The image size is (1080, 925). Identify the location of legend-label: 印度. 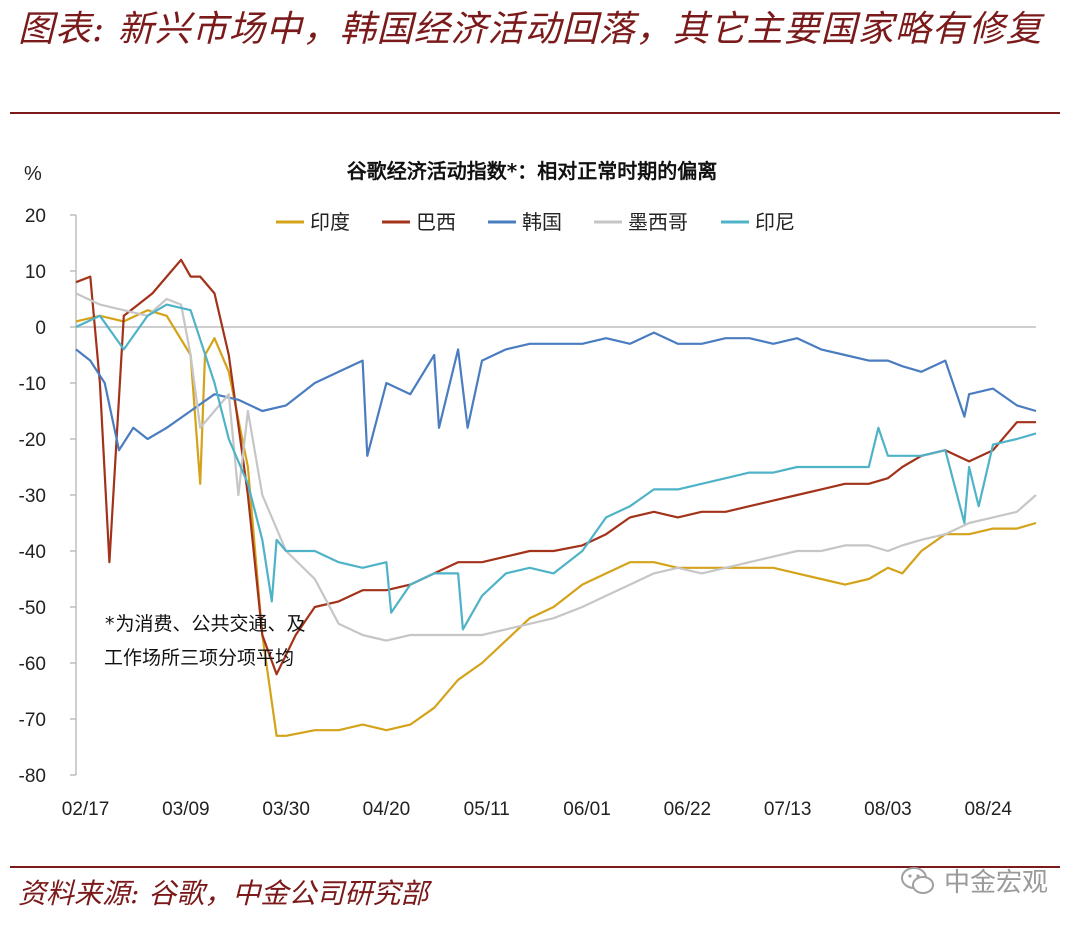
(330, 222).